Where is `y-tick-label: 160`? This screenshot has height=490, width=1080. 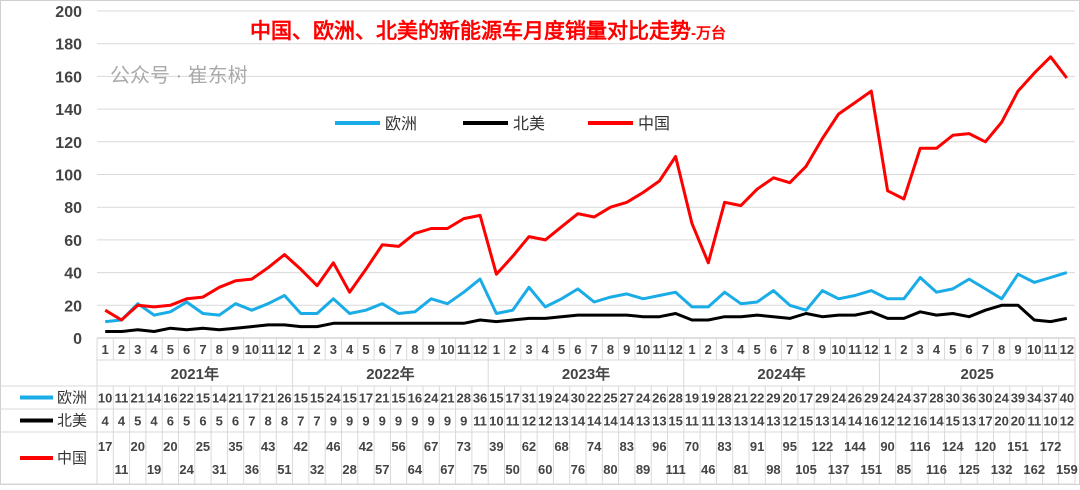
y-tick-label: 160 is located at coordinates (68, 77).